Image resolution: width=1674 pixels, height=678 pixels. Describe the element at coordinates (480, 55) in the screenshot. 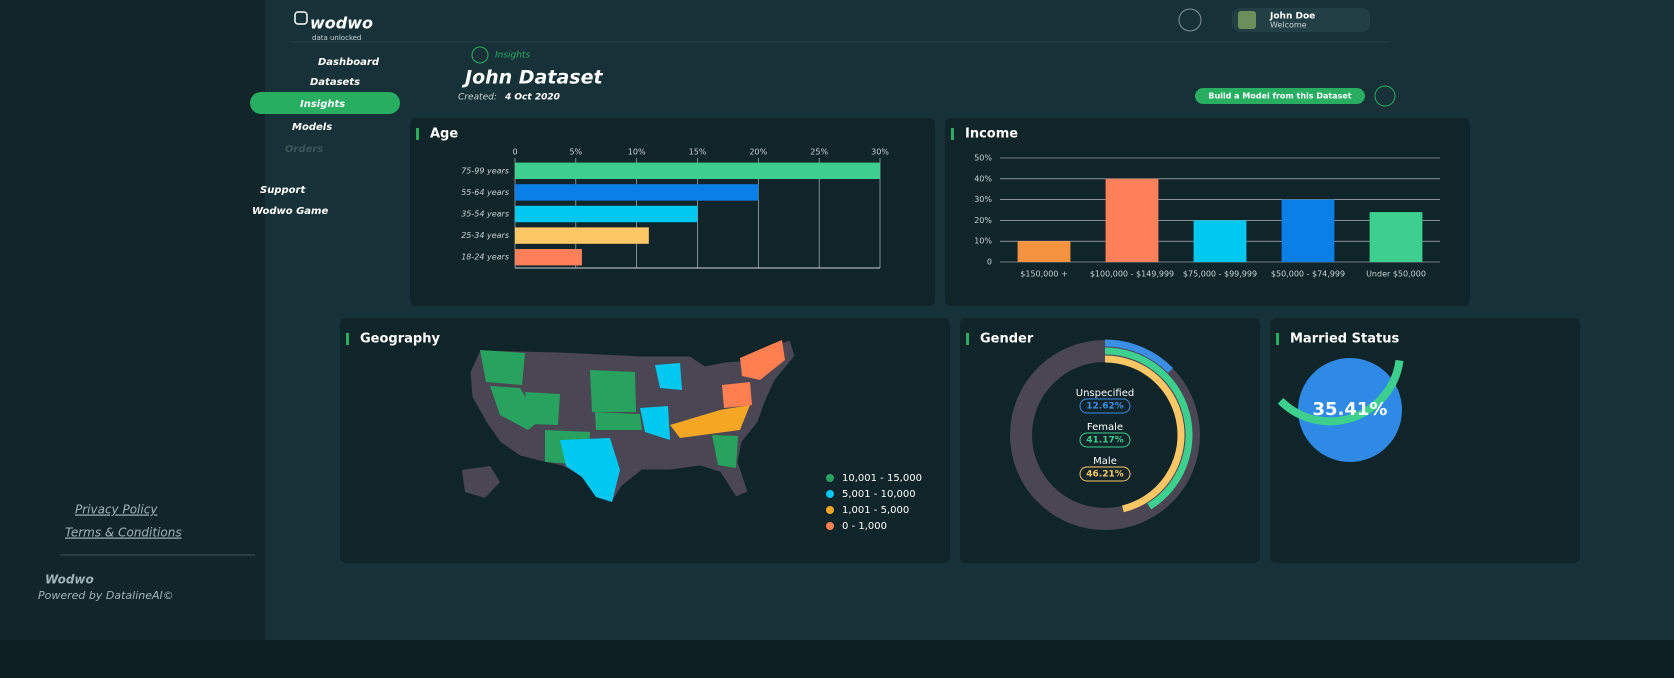

I see `back-button` at that location.